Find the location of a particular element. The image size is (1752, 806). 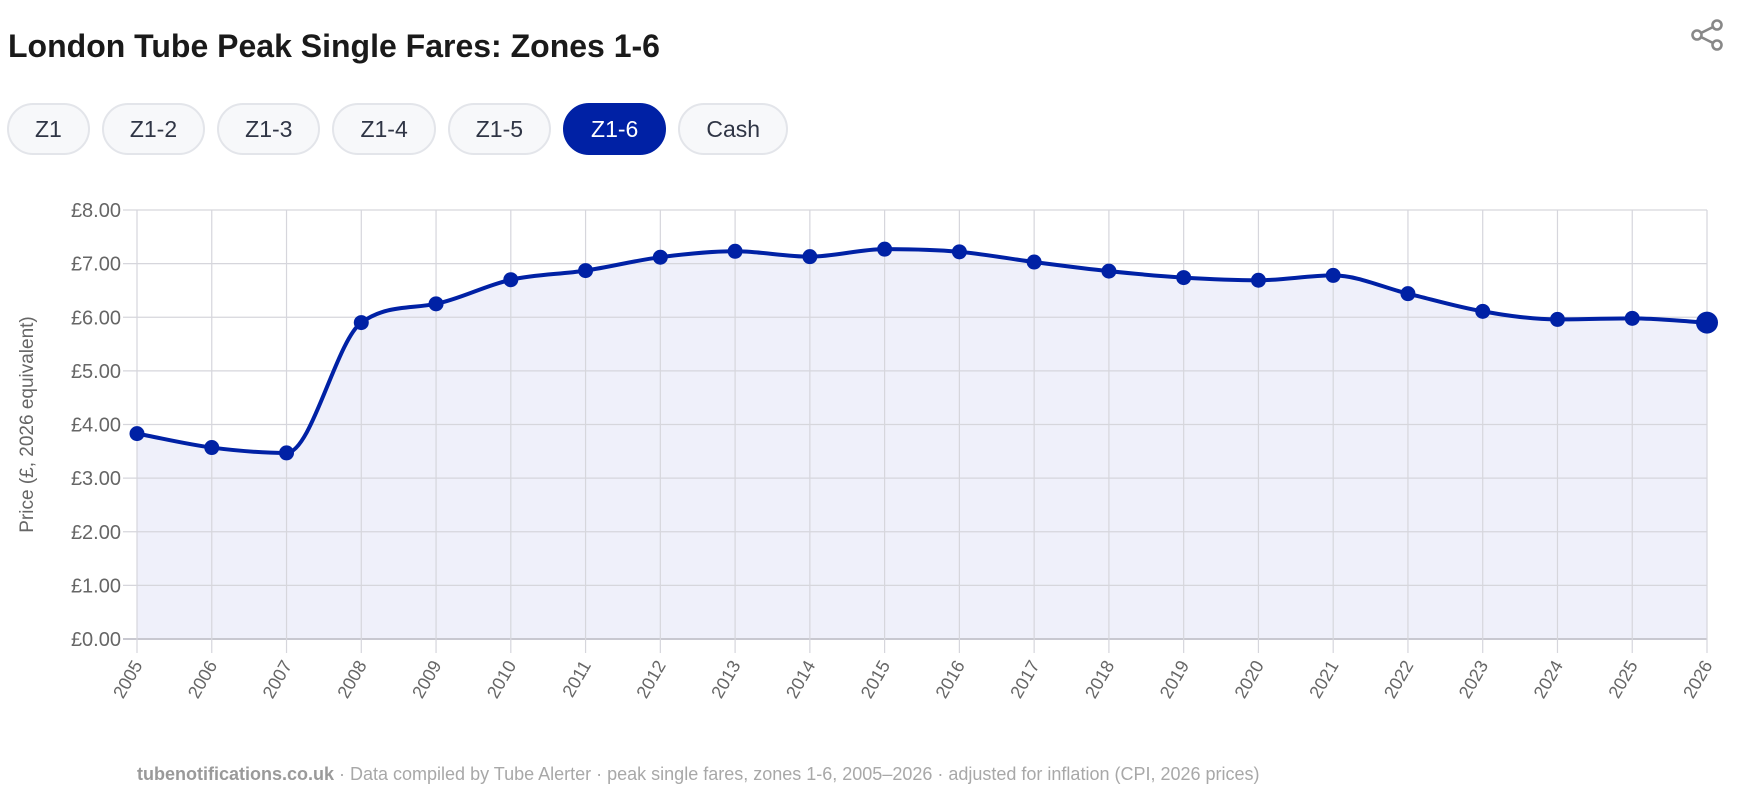

y-tick-label: £8.00 is located at coordinates (96, 211).